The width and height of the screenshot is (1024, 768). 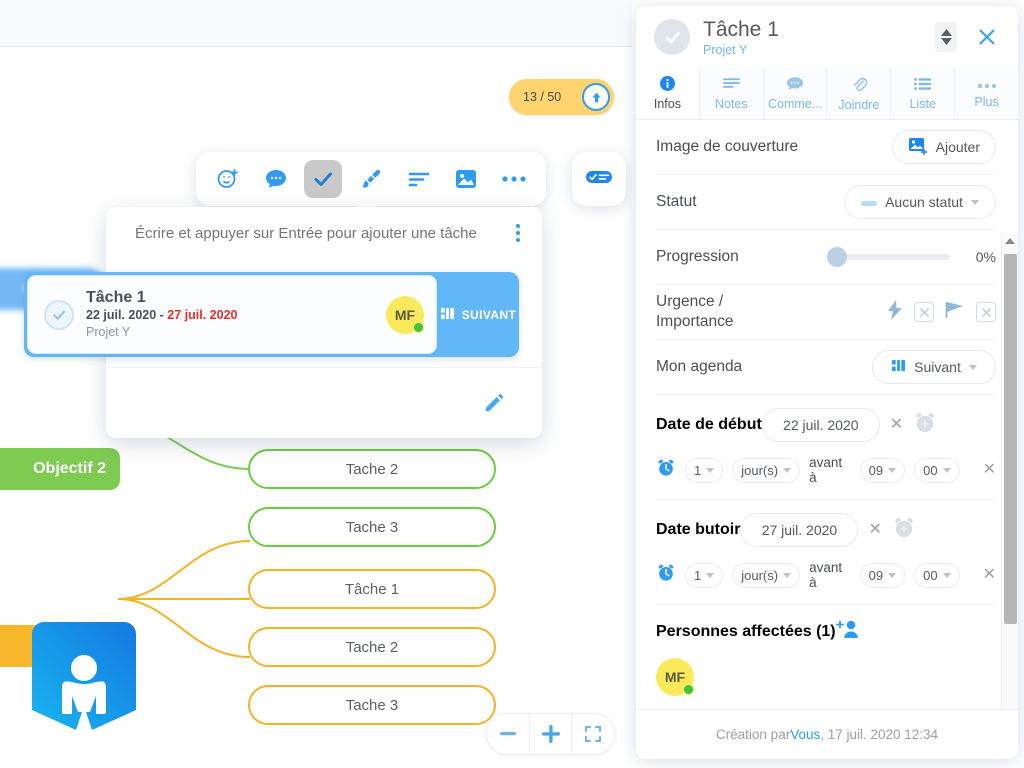 What do you see at coordinates (228, 179) in the screenshot?
I see `emoji-add-icon` at bounding box center [228, 179].